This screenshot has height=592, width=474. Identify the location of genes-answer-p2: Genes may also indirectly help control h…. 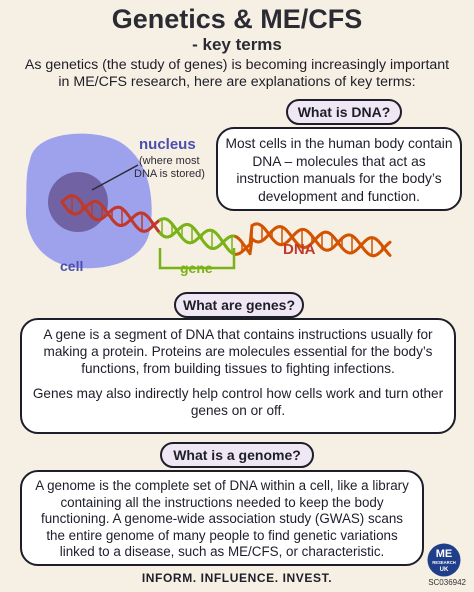
(238, 402).